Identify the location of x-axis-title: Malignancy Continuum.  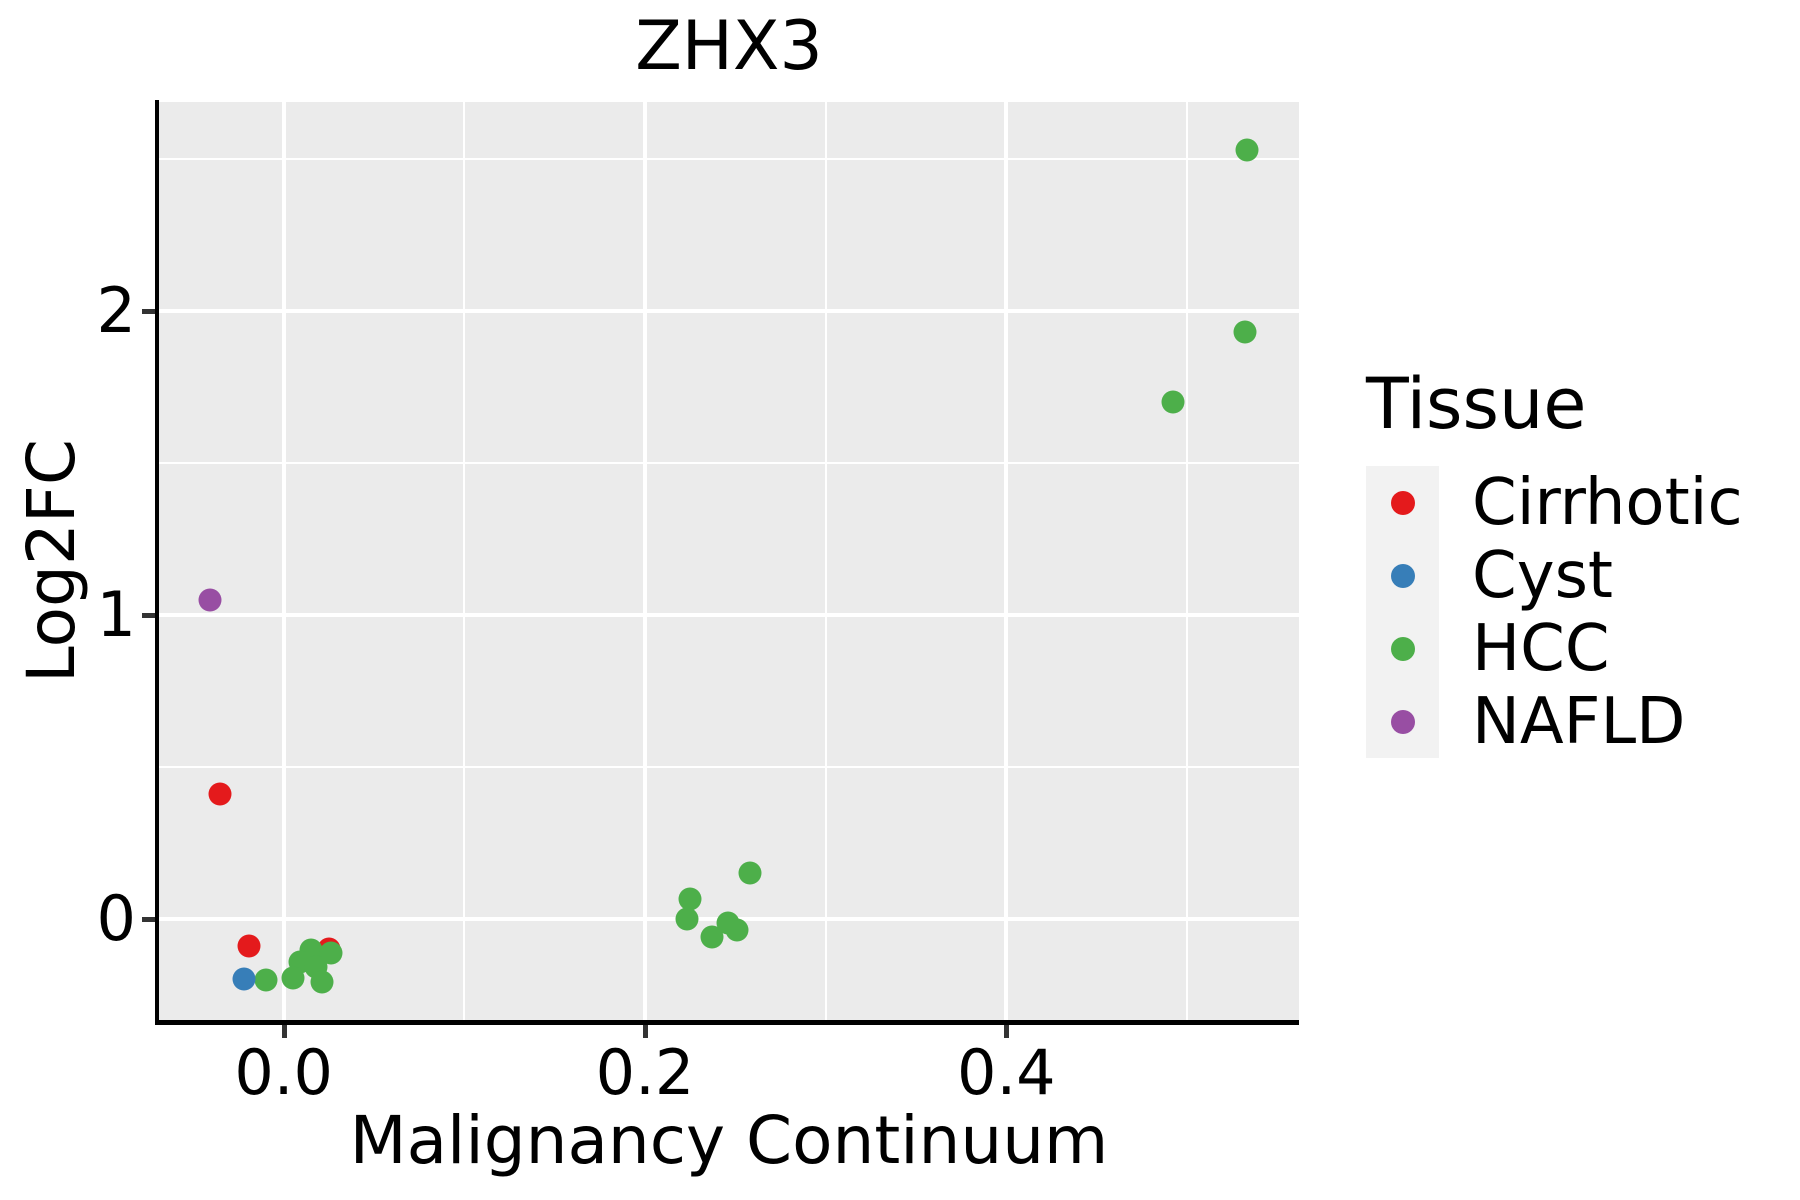
(729, 1140).